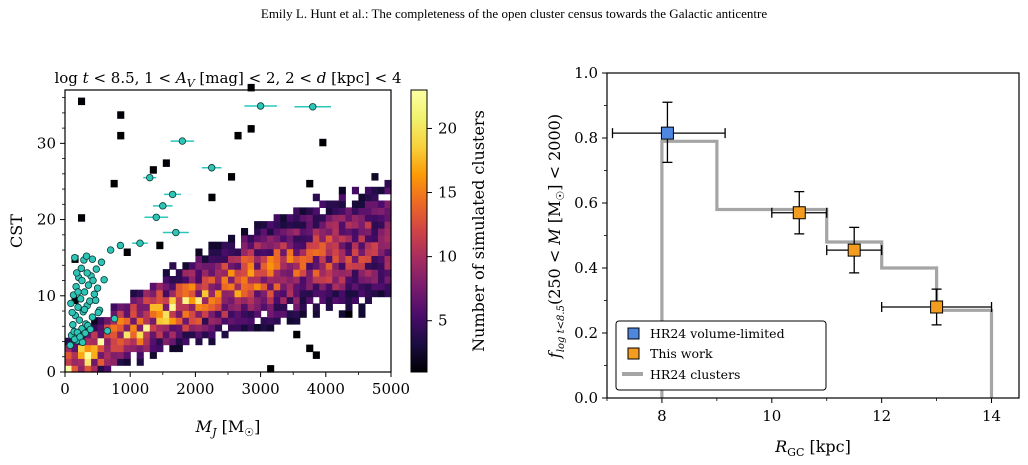  I want to click on colorbar-tick-label: 5, so click(443, 321).